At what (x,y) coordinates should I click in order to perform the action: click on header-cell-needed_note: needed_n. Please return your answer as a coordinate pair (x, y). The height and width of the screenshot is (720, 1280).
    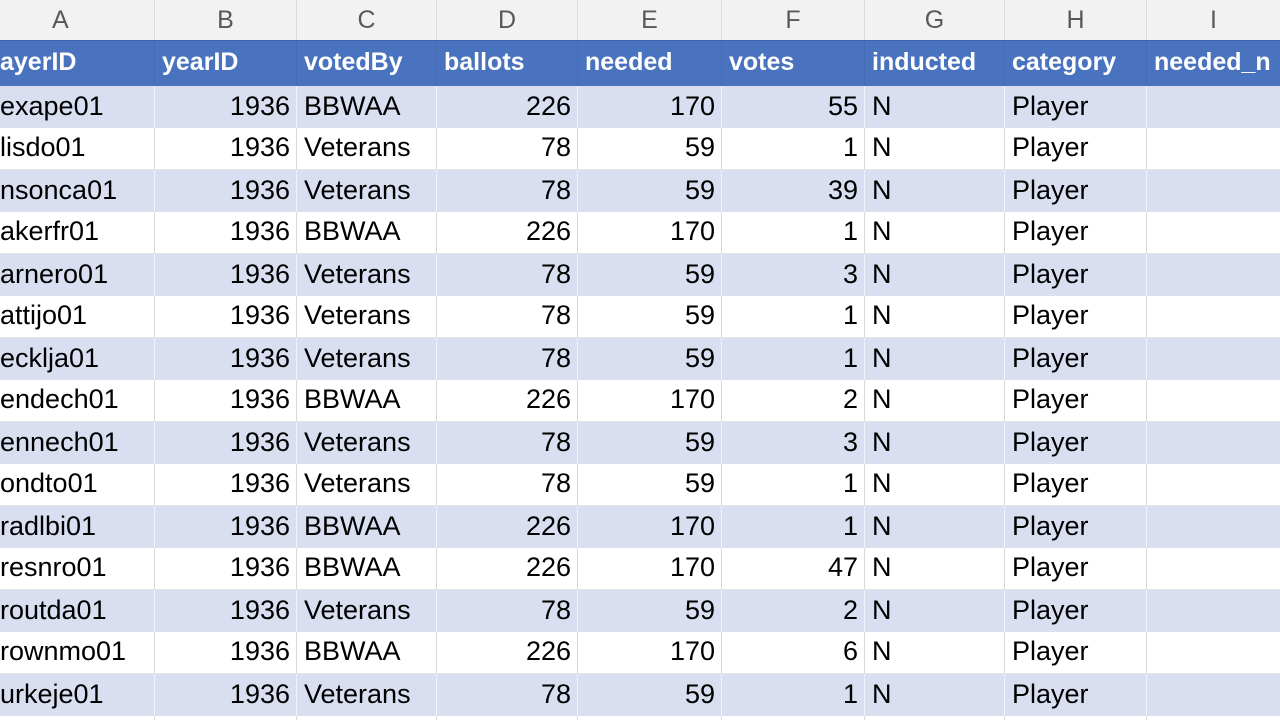
    Looking at the image, I should click on (1212, 62).